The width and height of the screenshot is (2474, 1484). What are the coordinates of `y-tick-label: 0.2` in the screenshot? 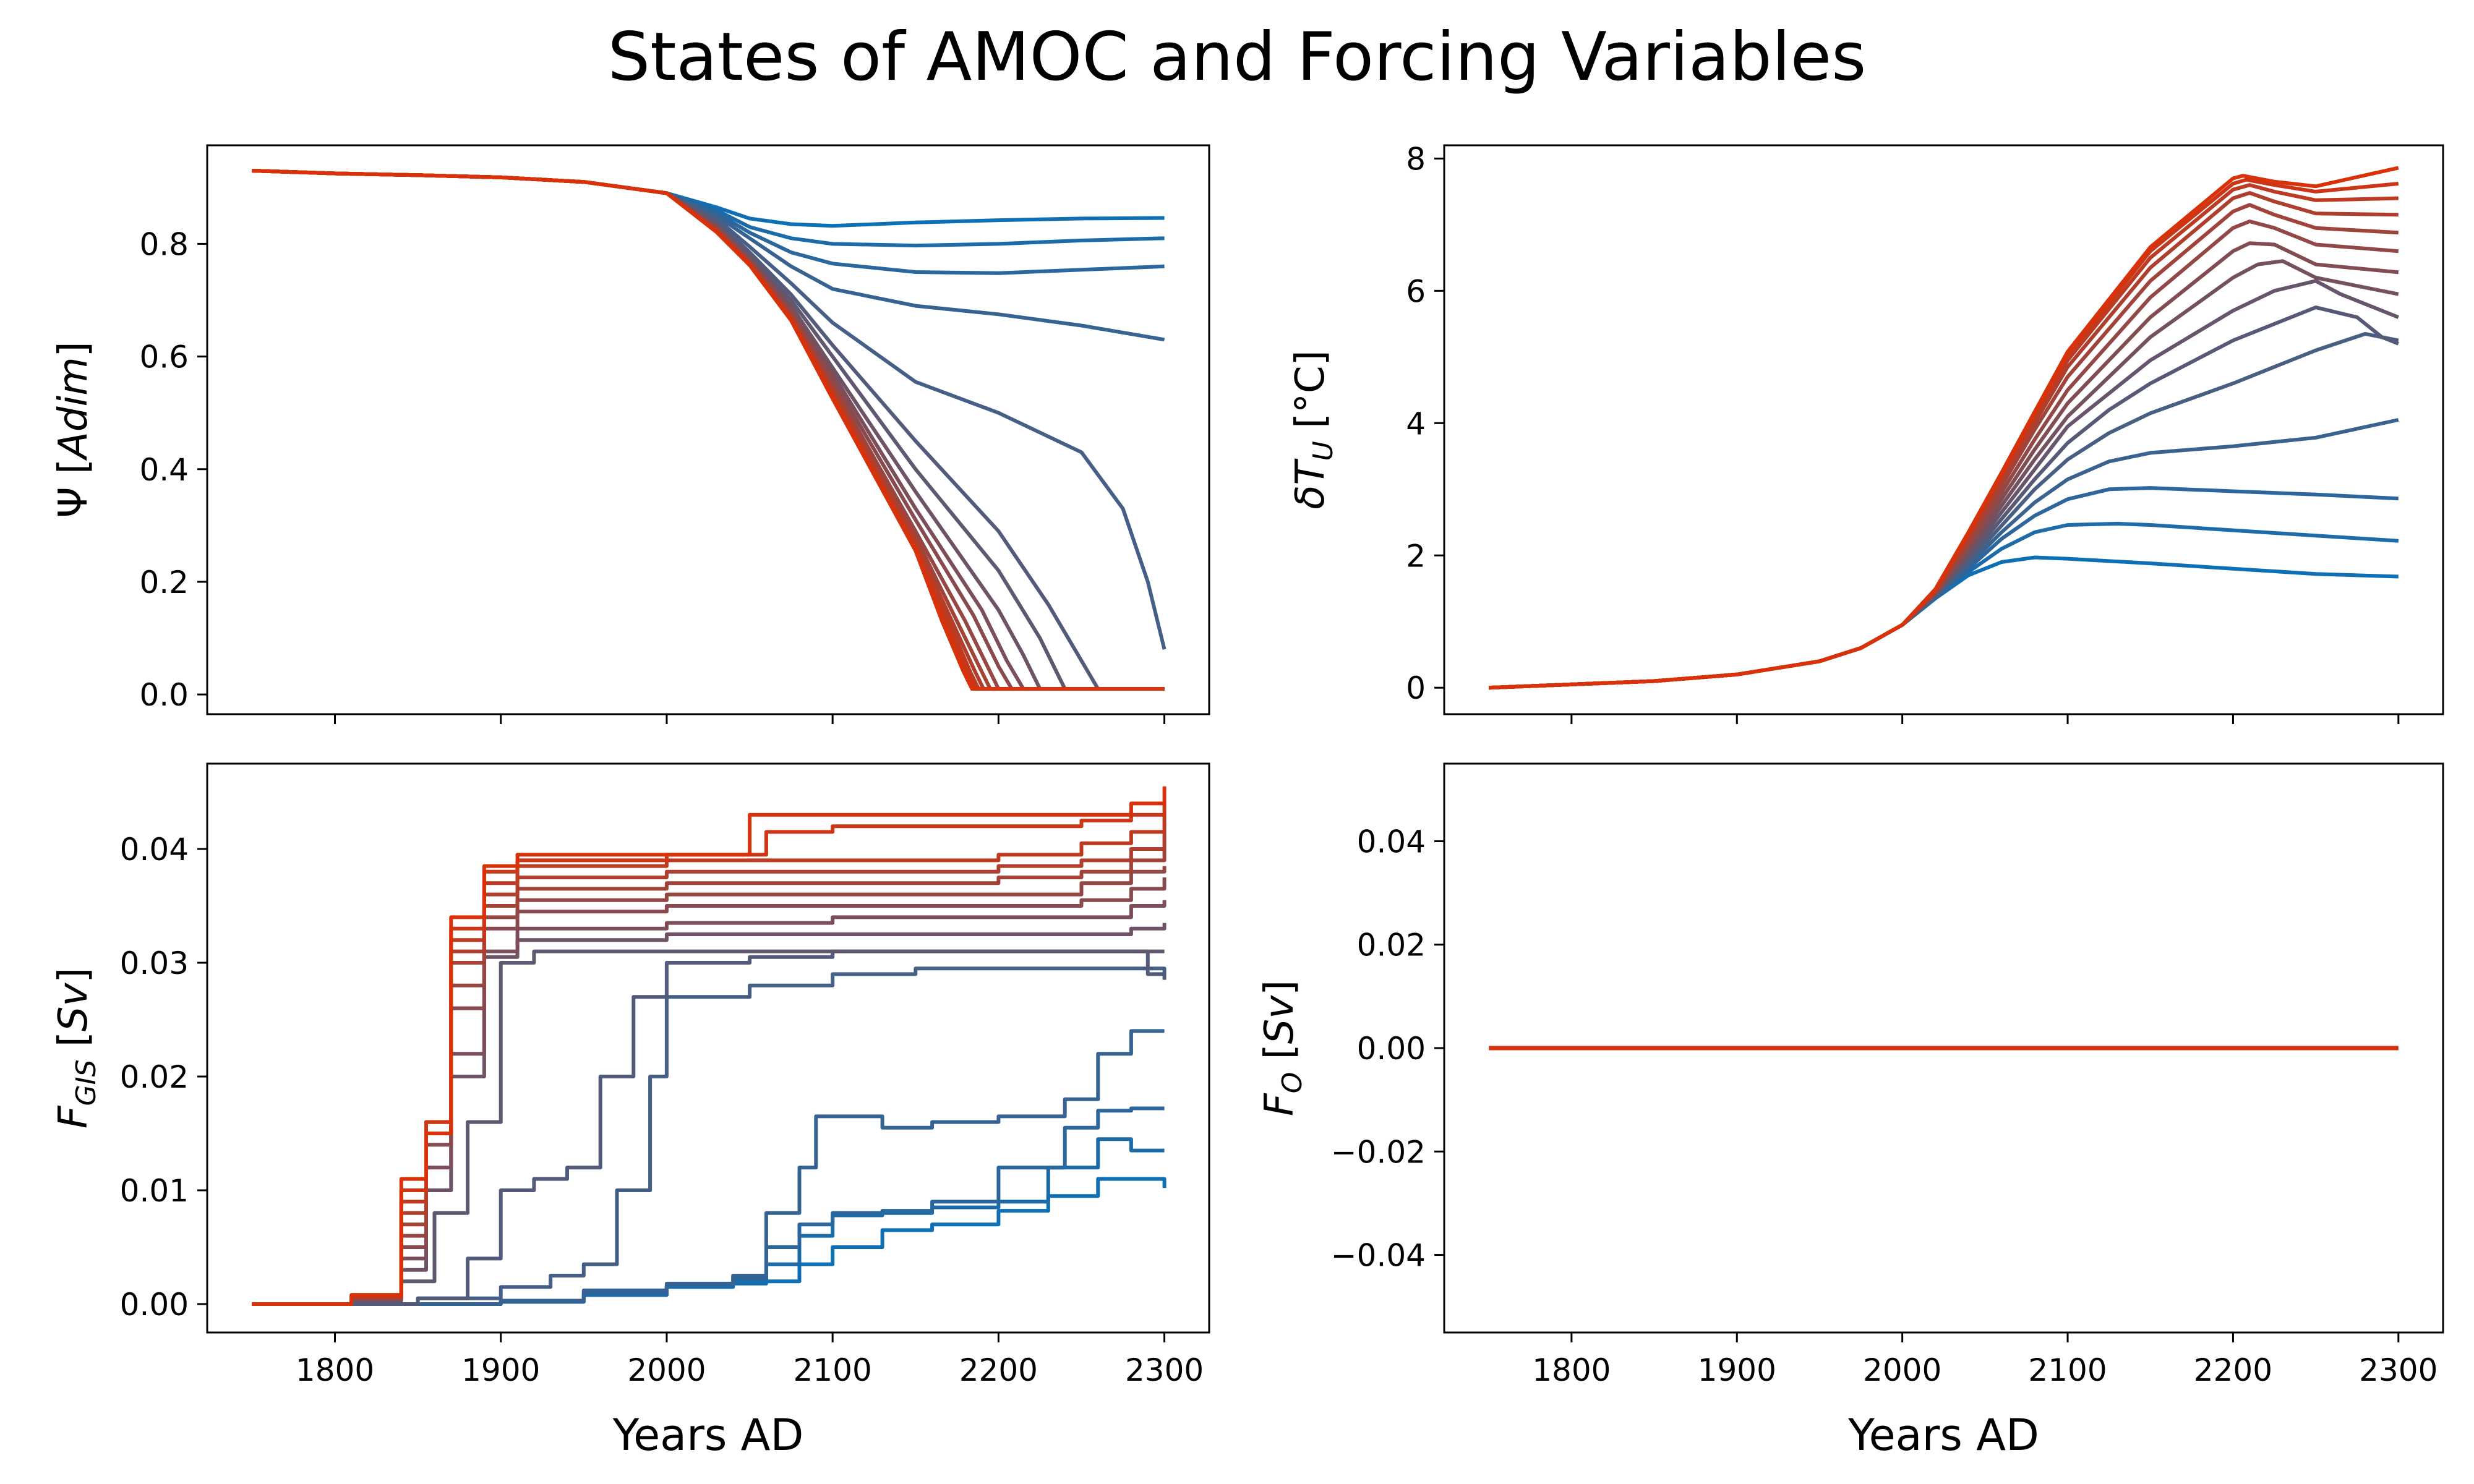 It's located at (164, 582).